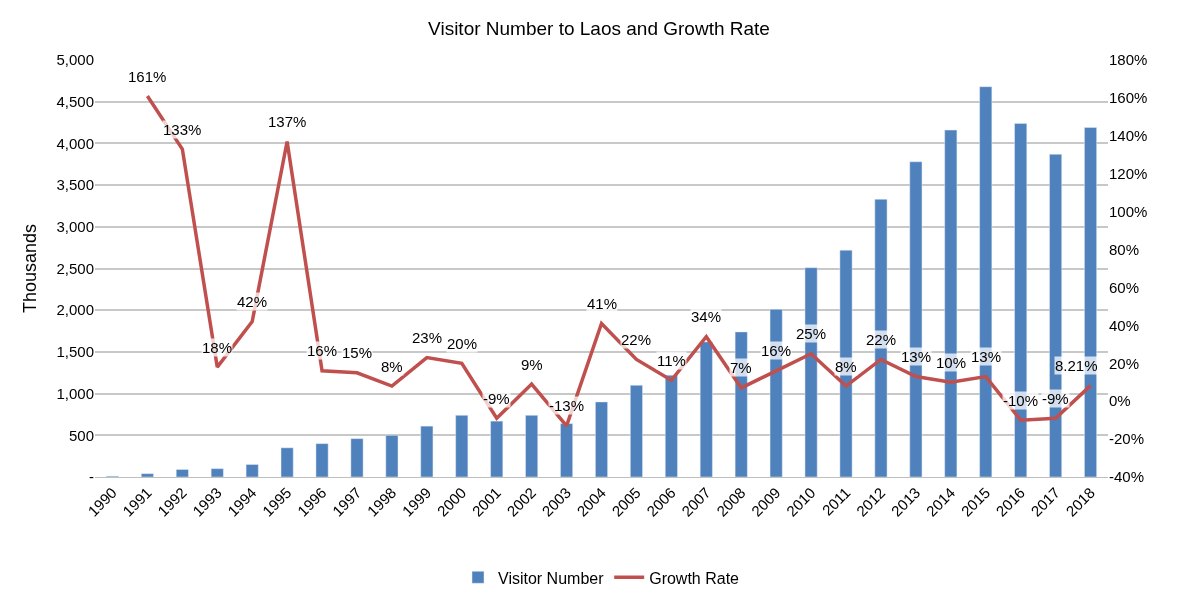 This screenshot has height=607, width=1198. Describe the element at coordinates (75, 268) in the screenshot. I see `y-tick-label: 2,500` at that location.